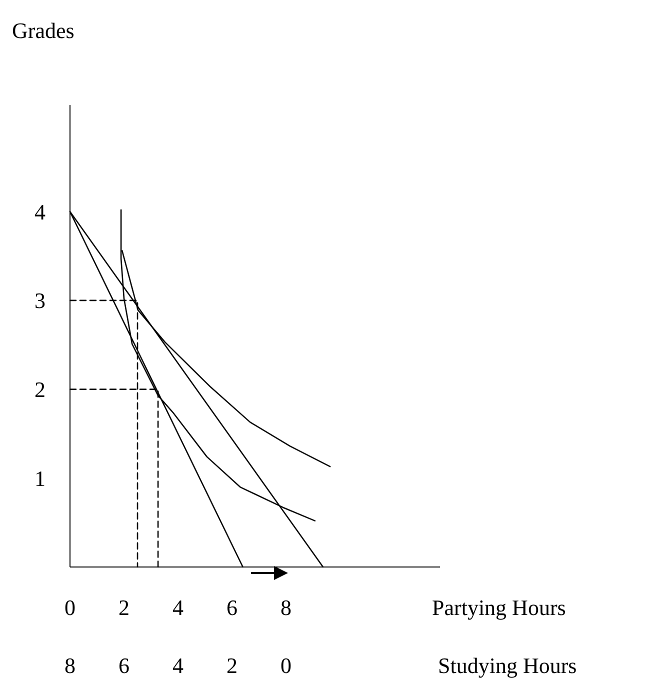 The width and height of the screenshot is (653, 692). What do you see at coordinates (232, 607) in the screenshot?
I see `x-tick-label: 6` at bounding box center [232, 607].